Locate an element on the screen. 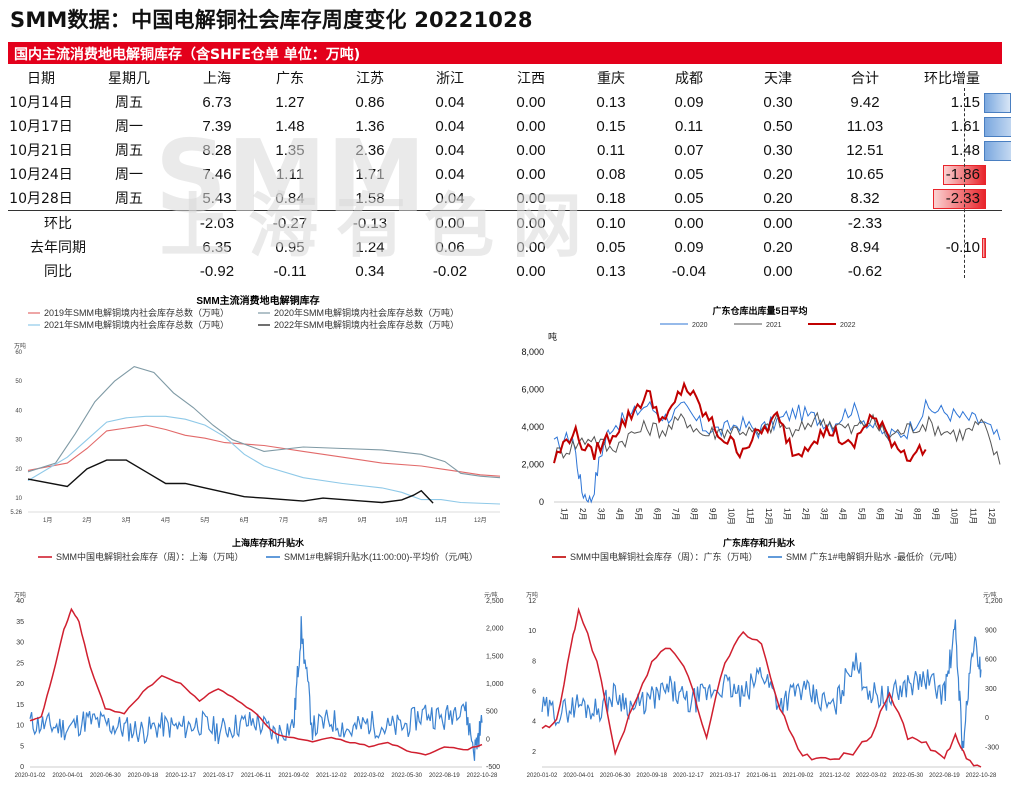  value-cell: 1.27 is located at coordinates (290, 102).